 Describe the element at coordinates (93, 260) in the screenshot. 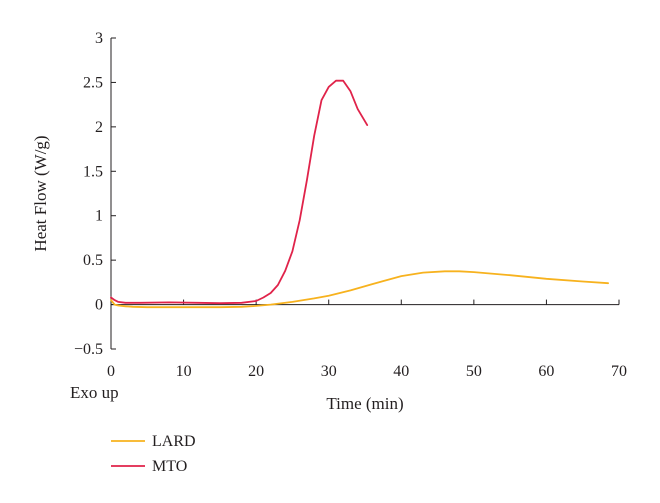

I see `y-tick-label: 0.5` at that location.